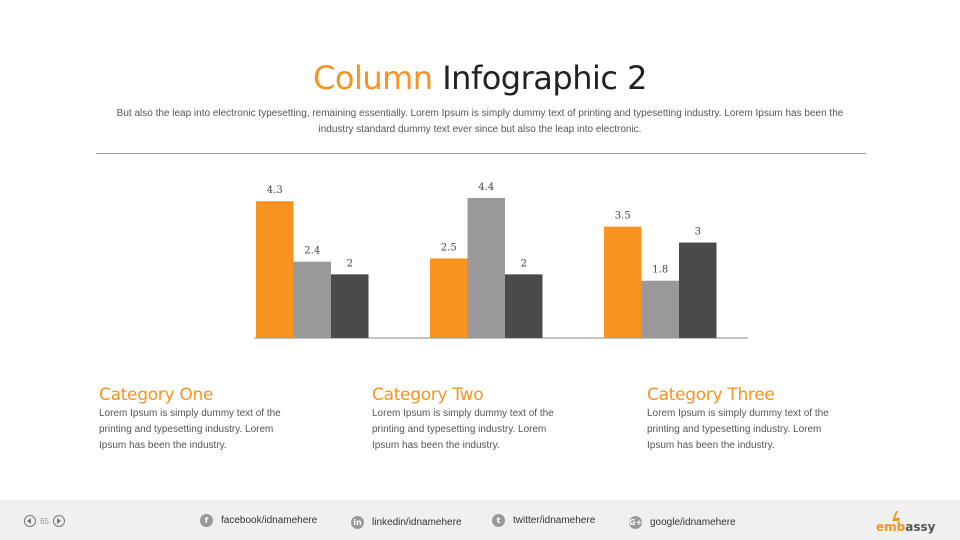  What do you see at coordinates (428, 395) in the screenshot?
I see `category-two-title: Category Two` at bounding box center [428, 395].